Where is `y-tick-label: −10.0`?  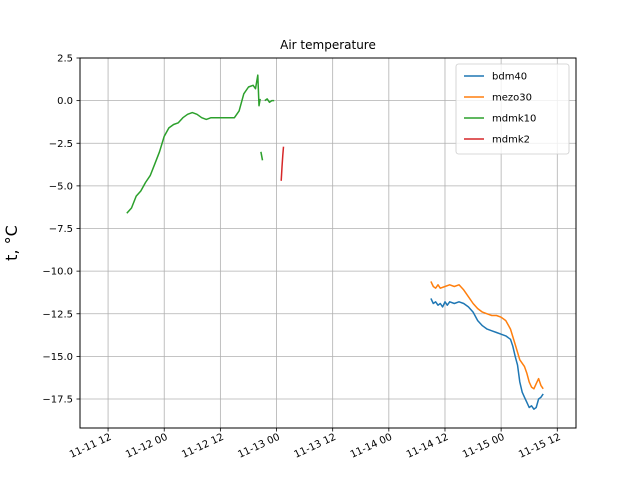
y-tick-label: −10.0 is located at coordinates (57, 272).